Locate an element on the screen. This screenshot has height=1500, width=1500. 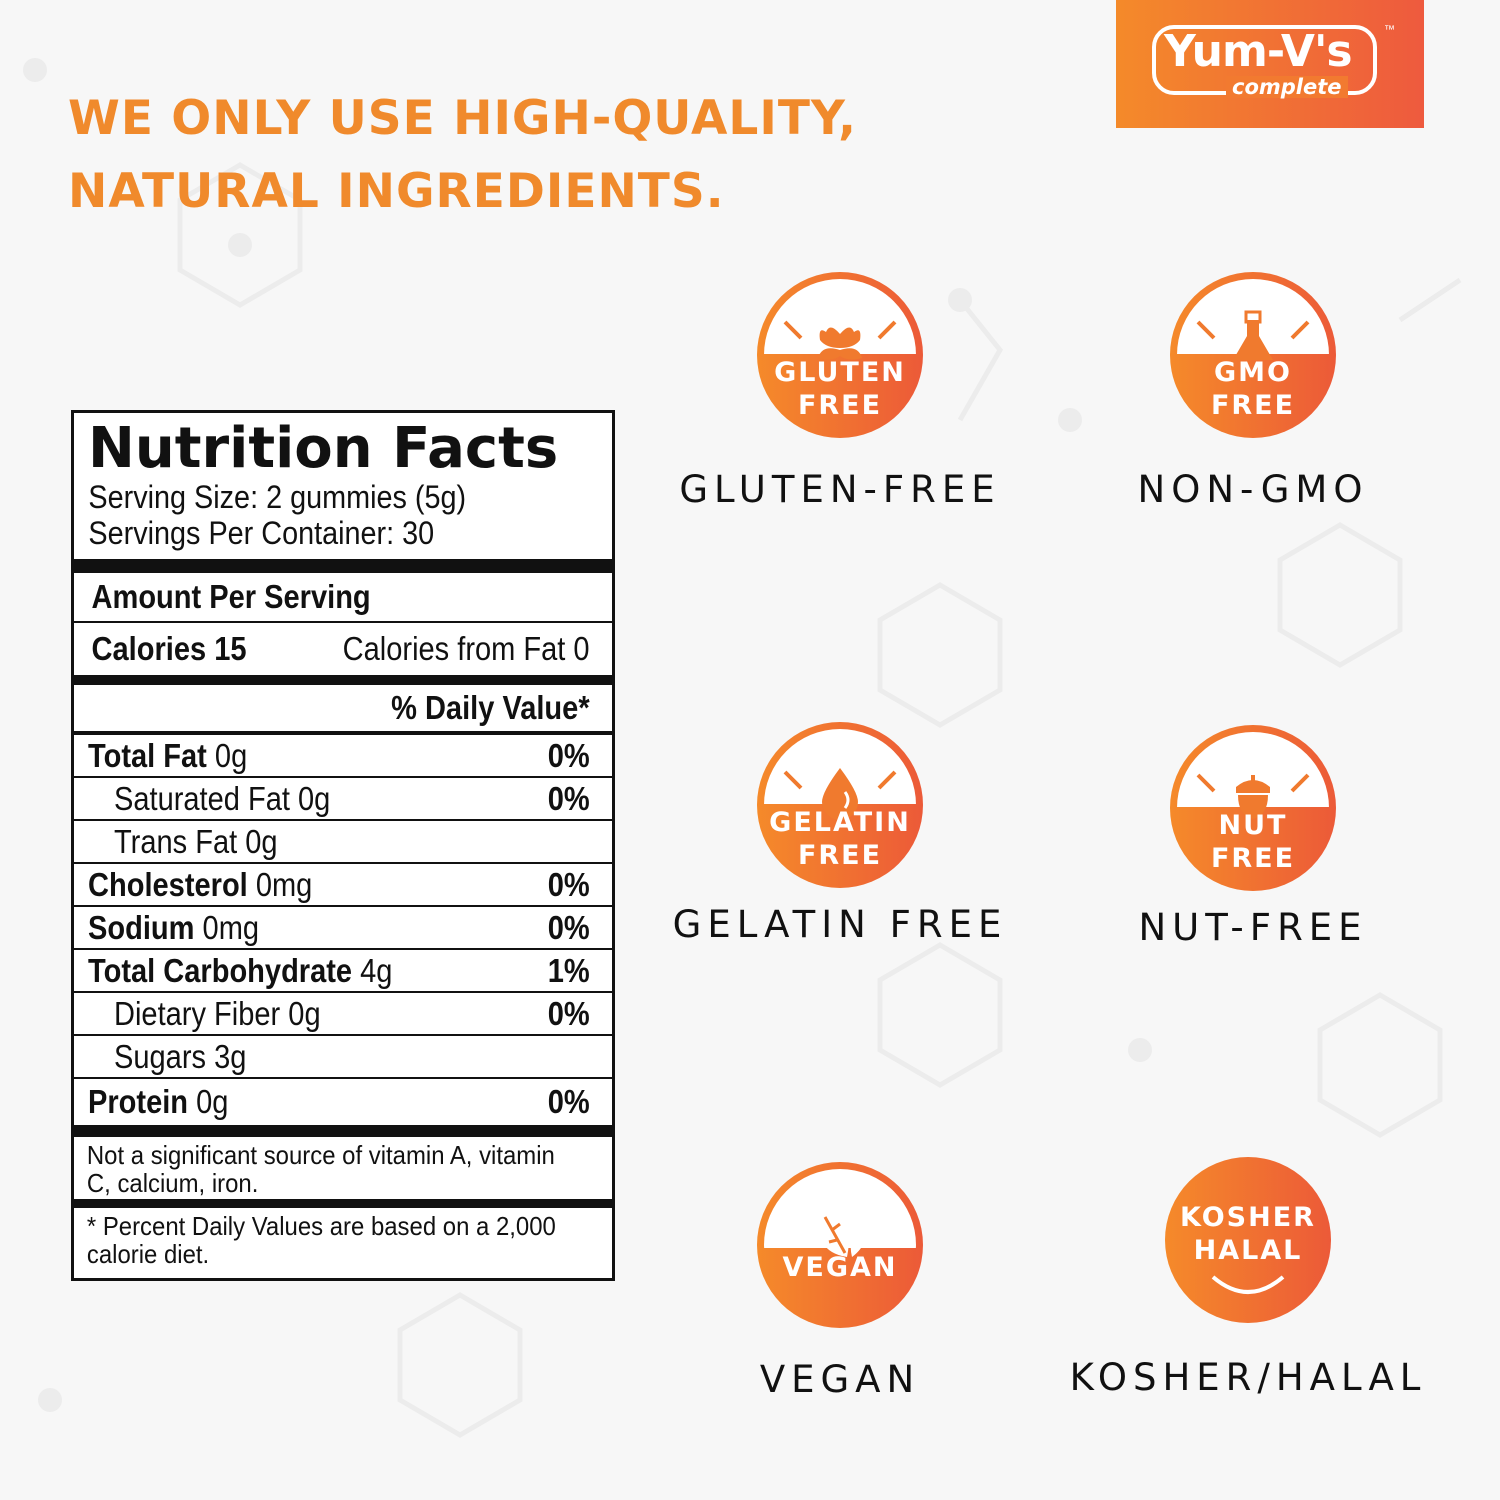
nutrient-row: Total Carbohydrate 4g 1% is located at coordinates (343, 971).